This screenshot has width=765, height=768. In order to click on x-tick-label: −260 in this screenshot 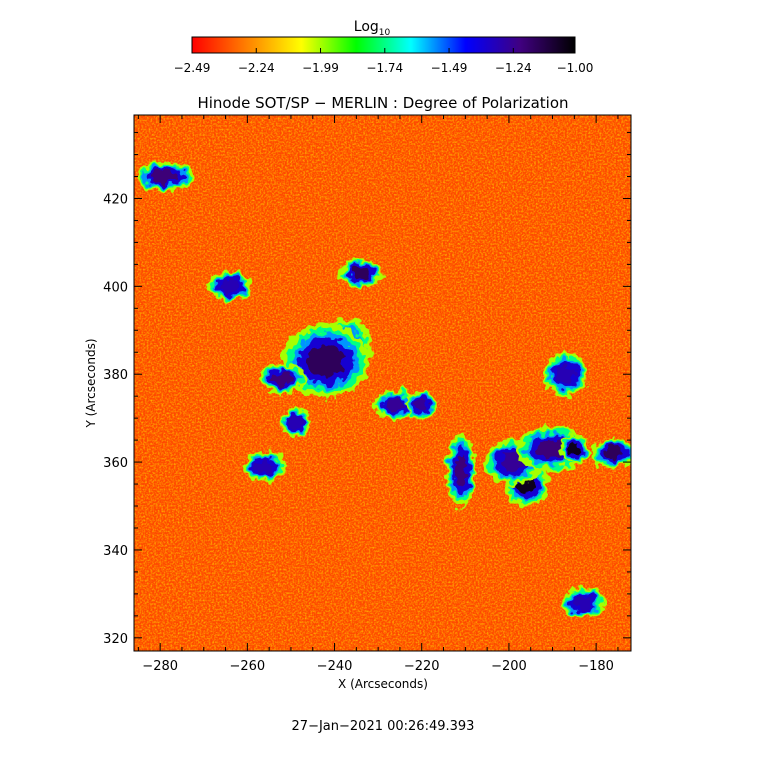, I will do `click(247, 666)`.